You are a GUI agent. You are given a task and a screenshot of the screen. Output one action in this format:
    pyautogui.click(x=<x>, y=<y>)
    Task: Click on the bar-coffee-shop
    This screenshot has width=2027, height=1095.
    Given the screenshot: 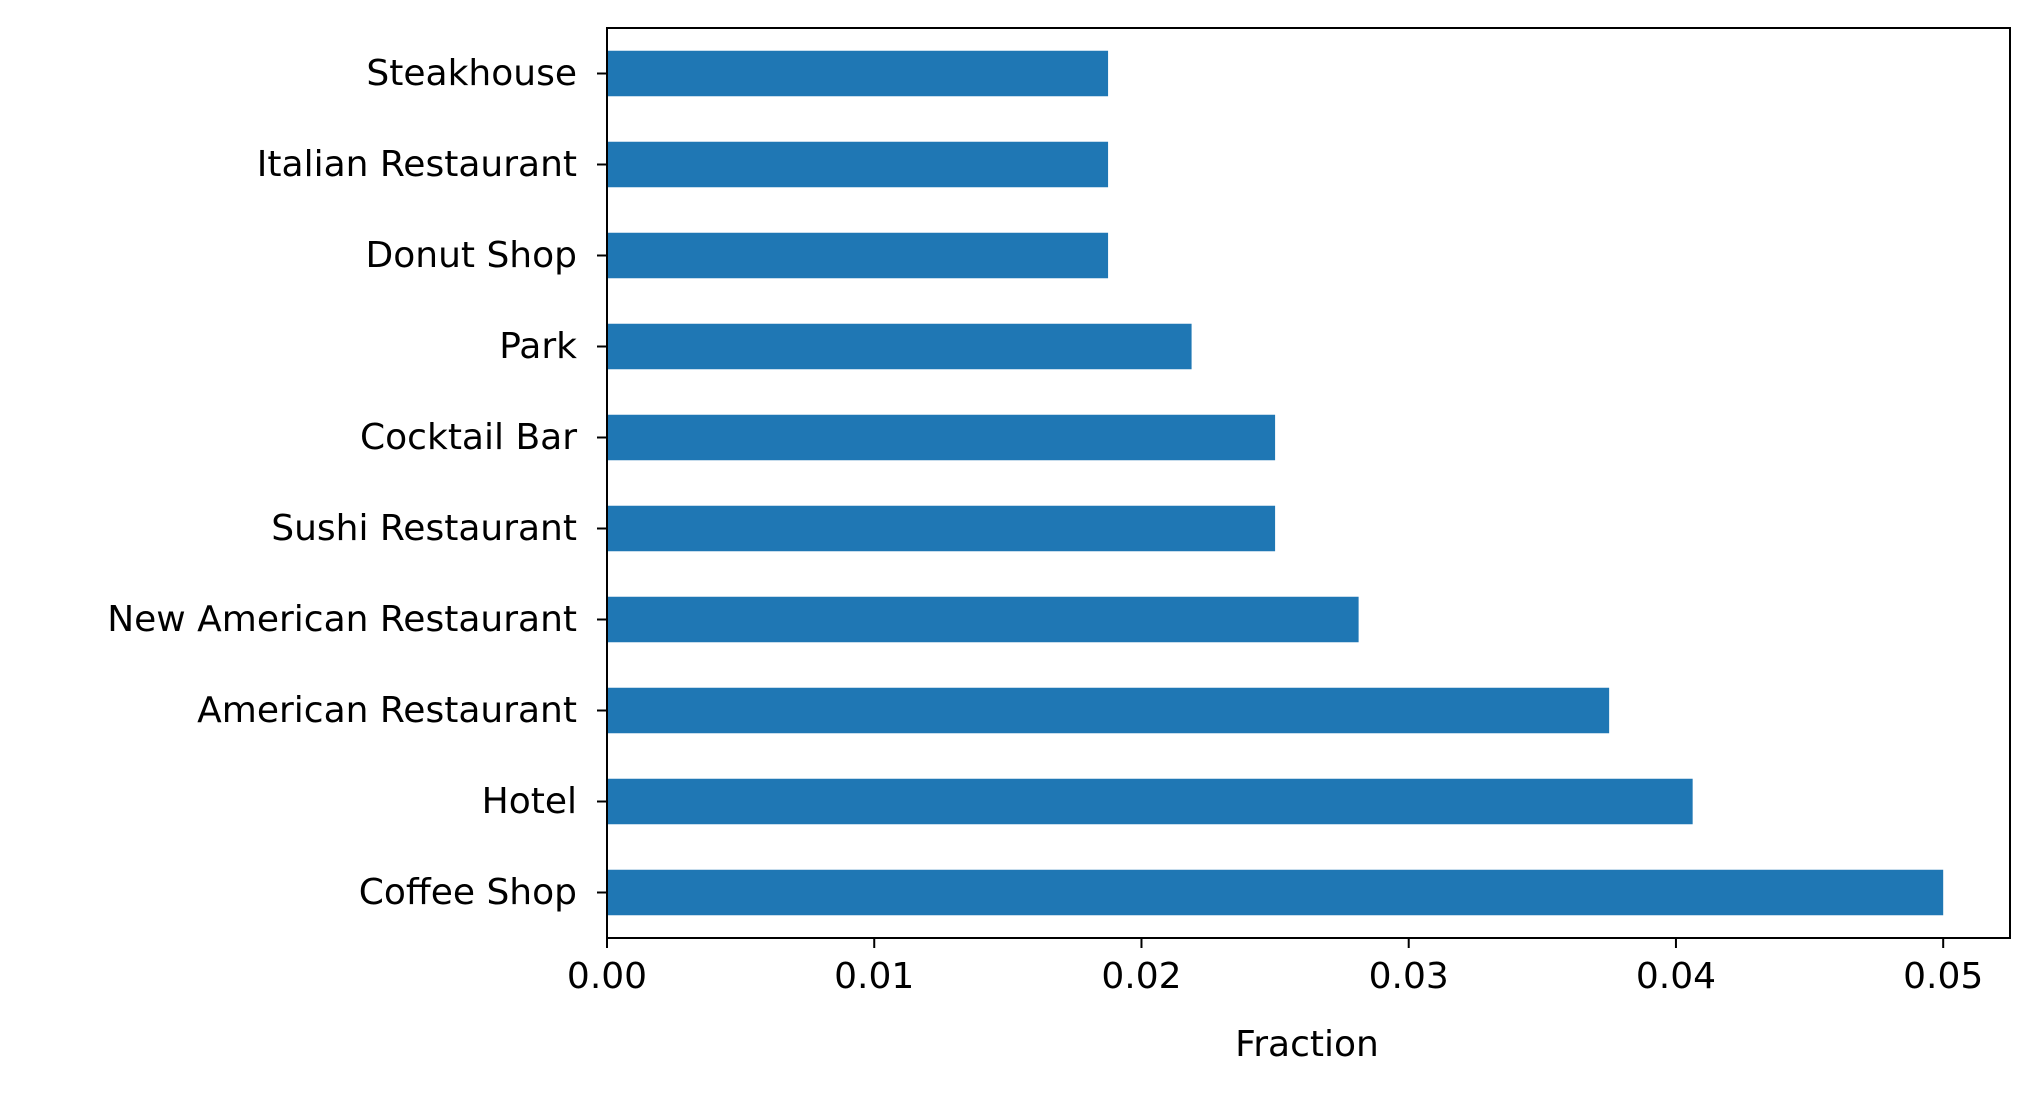 What is the action you would take?
    pyautogui.click(x=1275, y=892)
    